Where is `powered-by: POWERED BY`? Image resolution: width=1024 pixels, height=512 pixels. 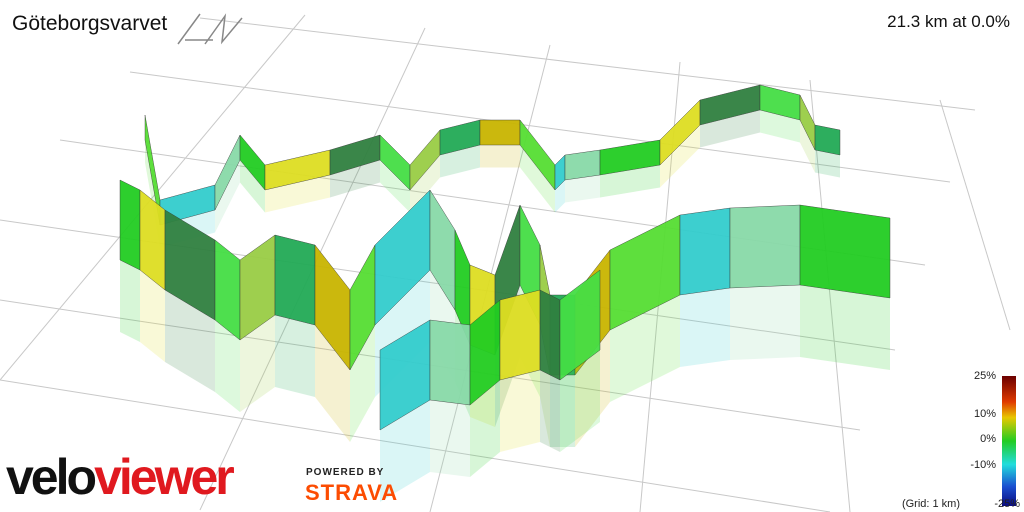 powered-by: POWERED BY is located at coordinates (345, 472).